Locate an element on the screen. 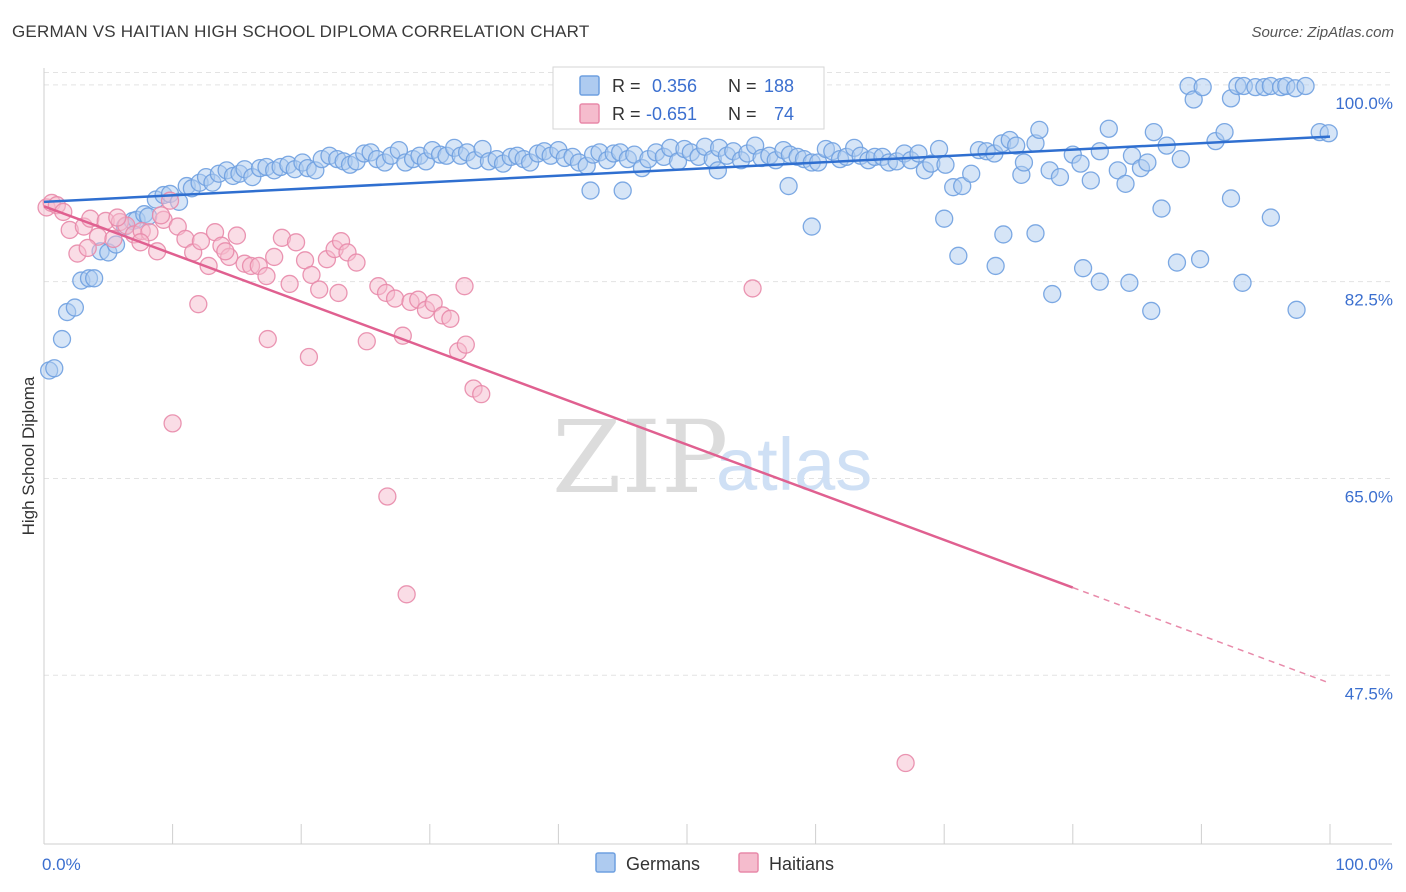 The width and height of the screenshot is (1406, 892). watermark: ZIP atlas is located at coordinates (712, 457).